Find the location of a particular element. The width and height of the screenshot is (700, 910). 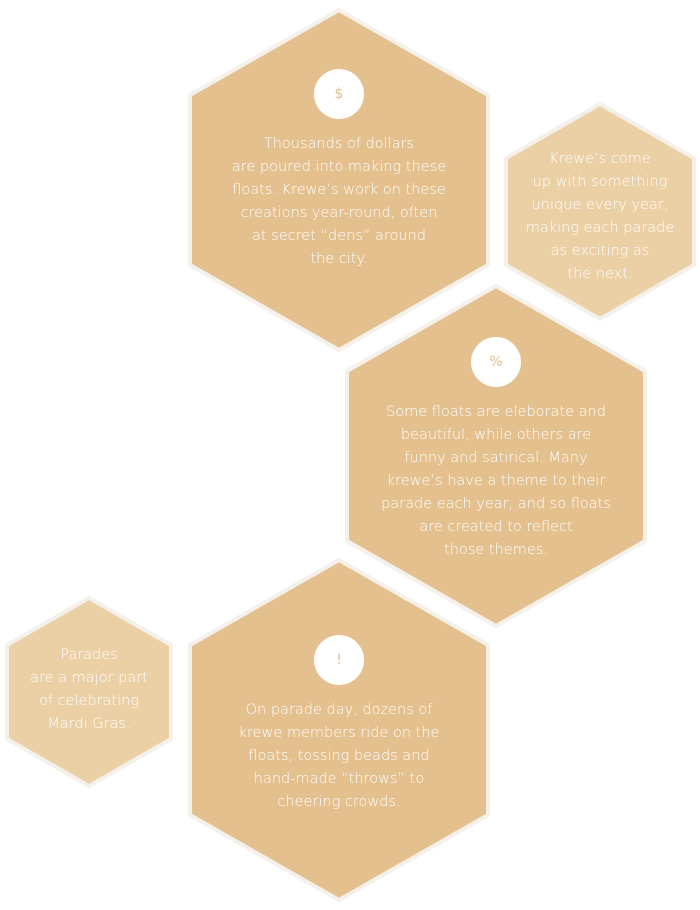

hexagon-unique is located at coordinates (600, 211).